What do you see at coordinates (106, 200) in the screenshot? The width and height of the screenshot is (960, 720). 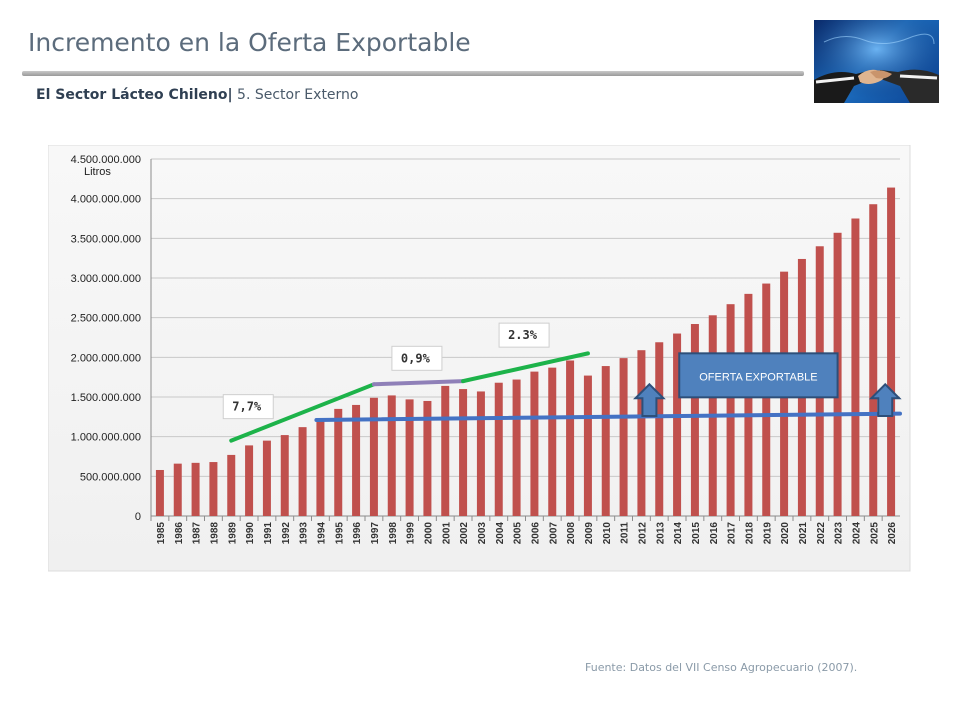 I see `y-tick-label: 4.000.000.000` at bounding box center [106, 200].